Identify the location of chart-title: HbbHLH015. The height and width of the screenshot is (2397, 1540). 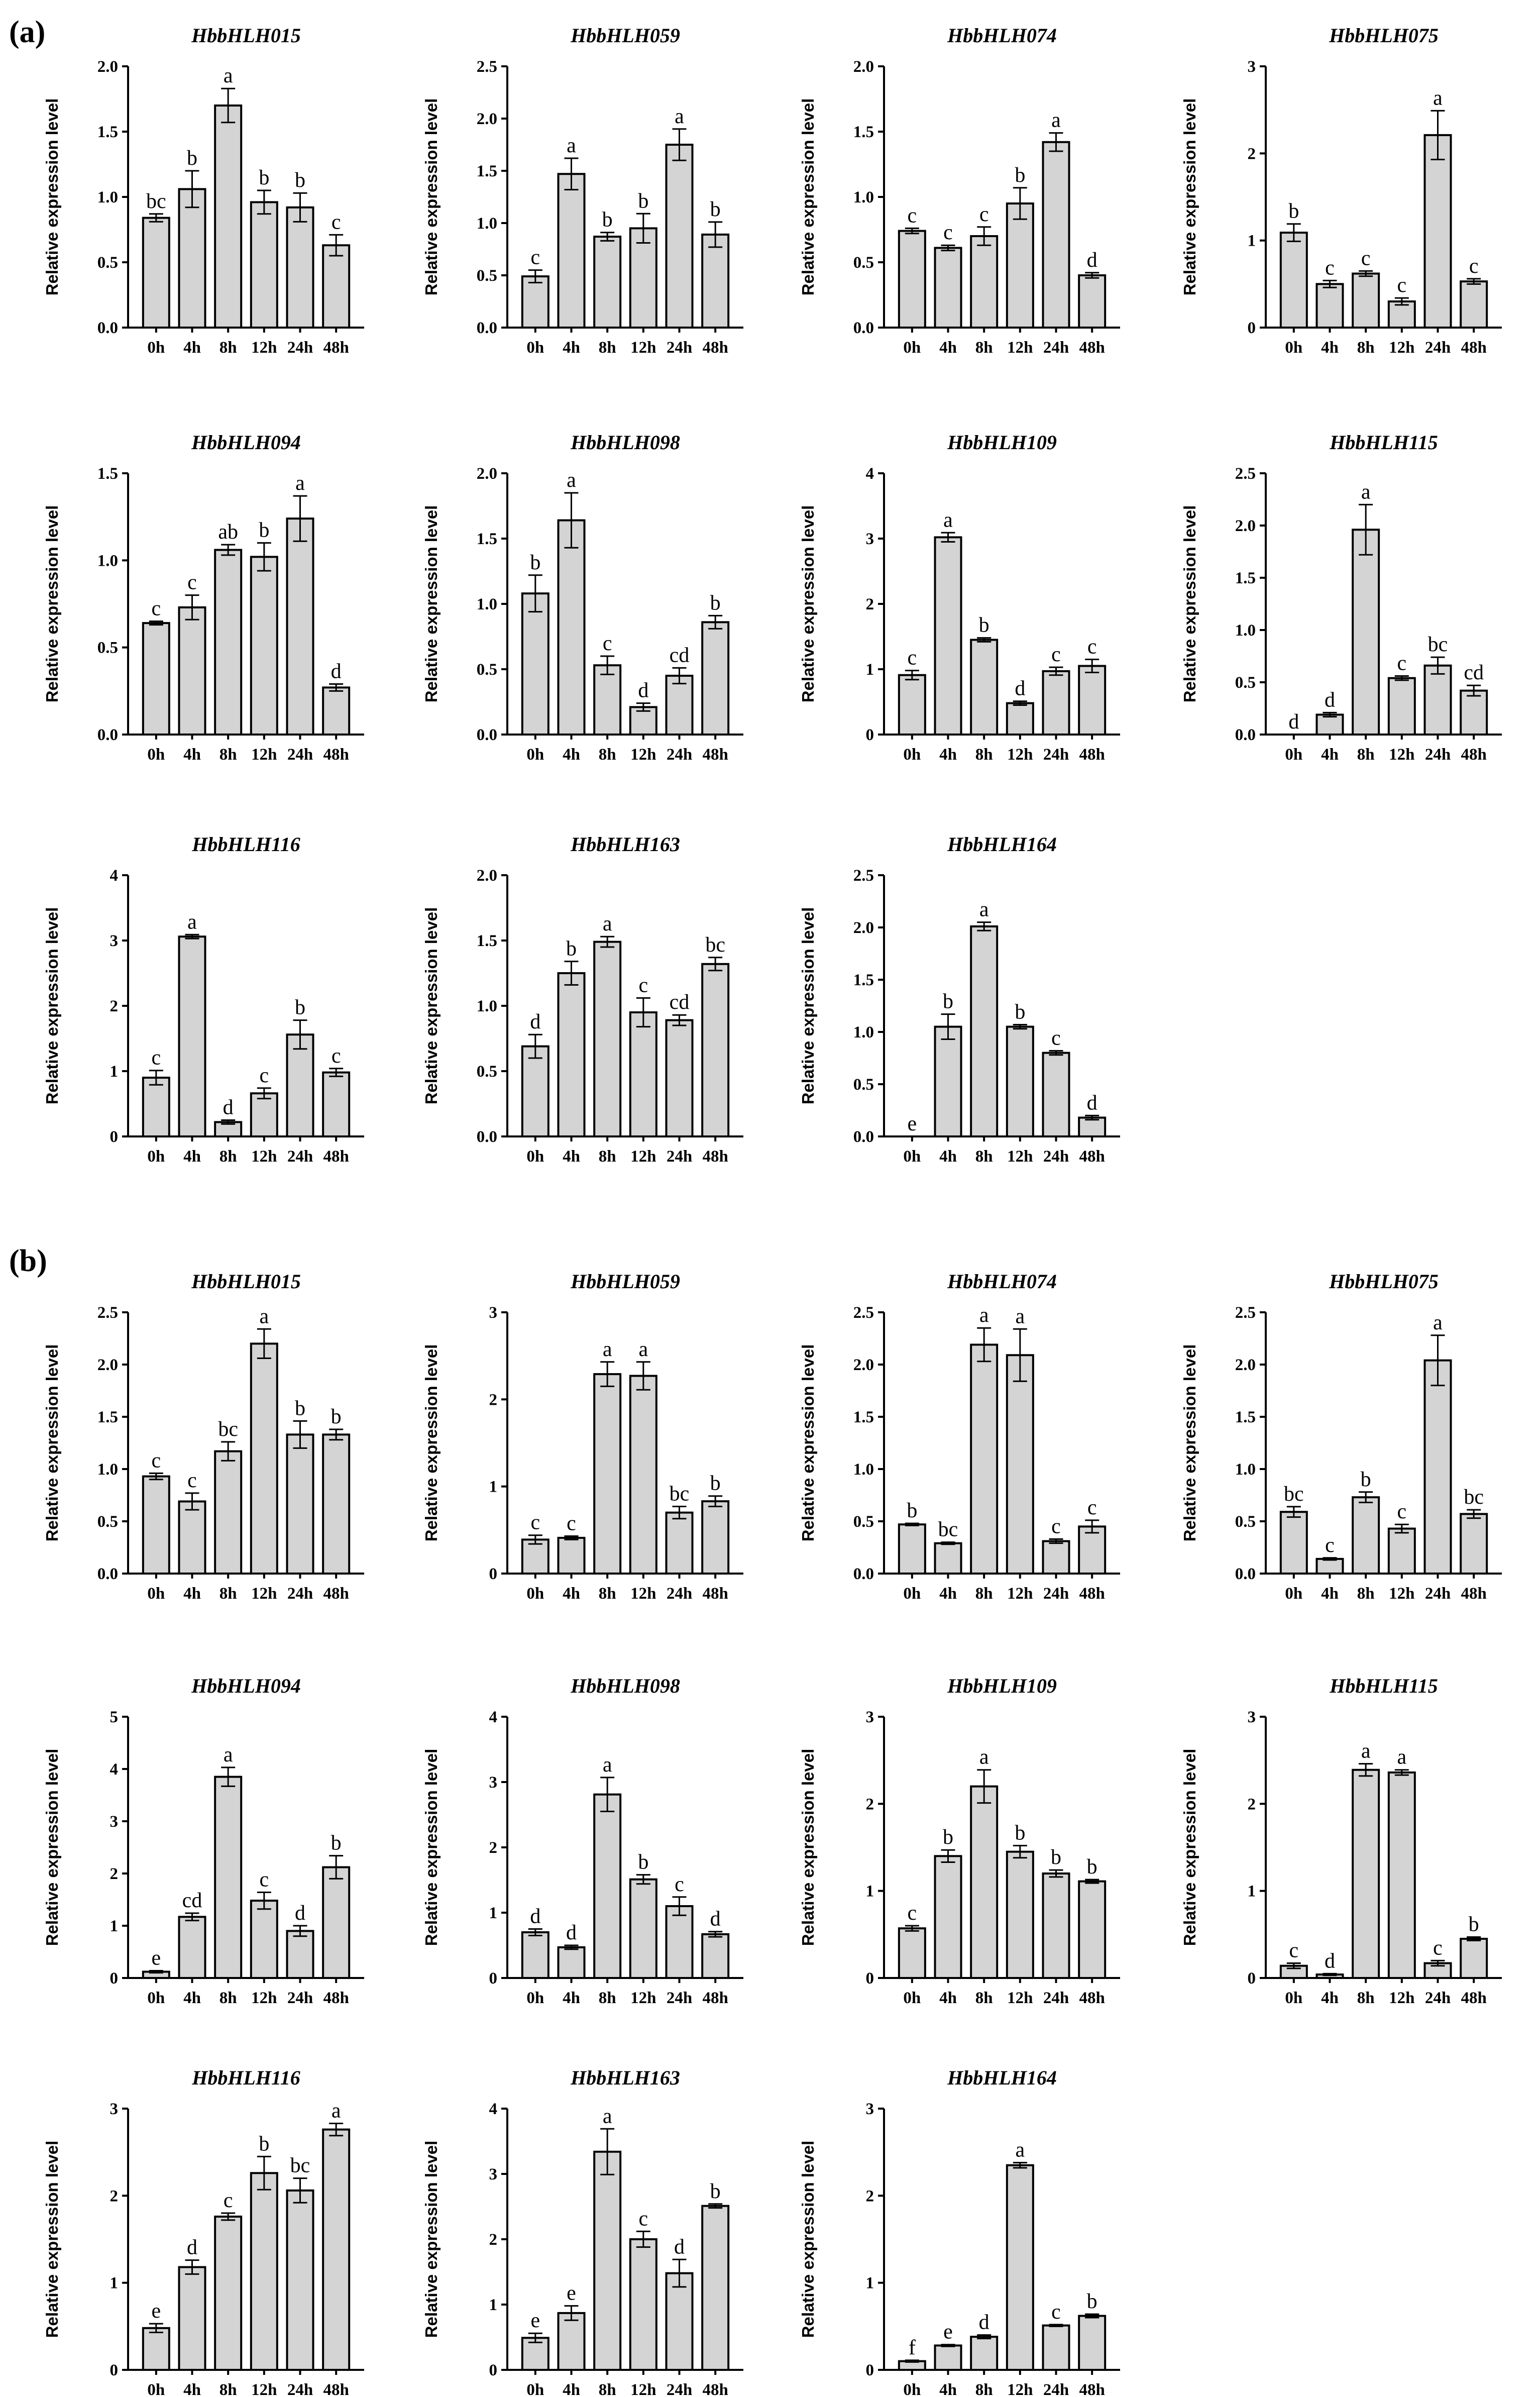
(246, 35).